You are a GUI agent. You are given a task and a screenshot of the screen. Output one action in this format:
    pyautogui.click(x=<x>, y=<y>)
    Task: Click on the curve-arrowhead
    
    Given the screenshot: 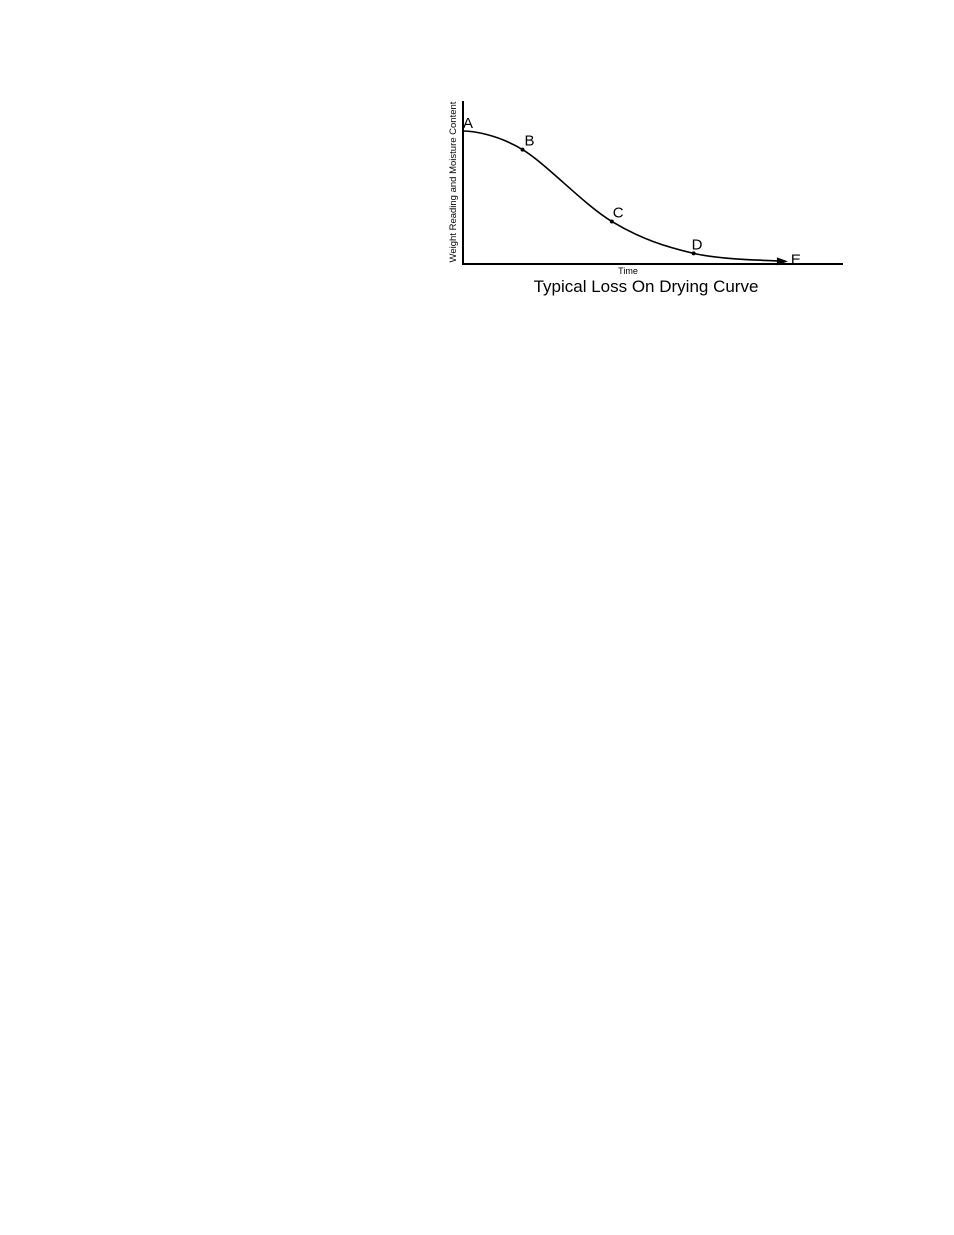 What is the action you would take?
    pyautogui.click(x=782, y=261)
    